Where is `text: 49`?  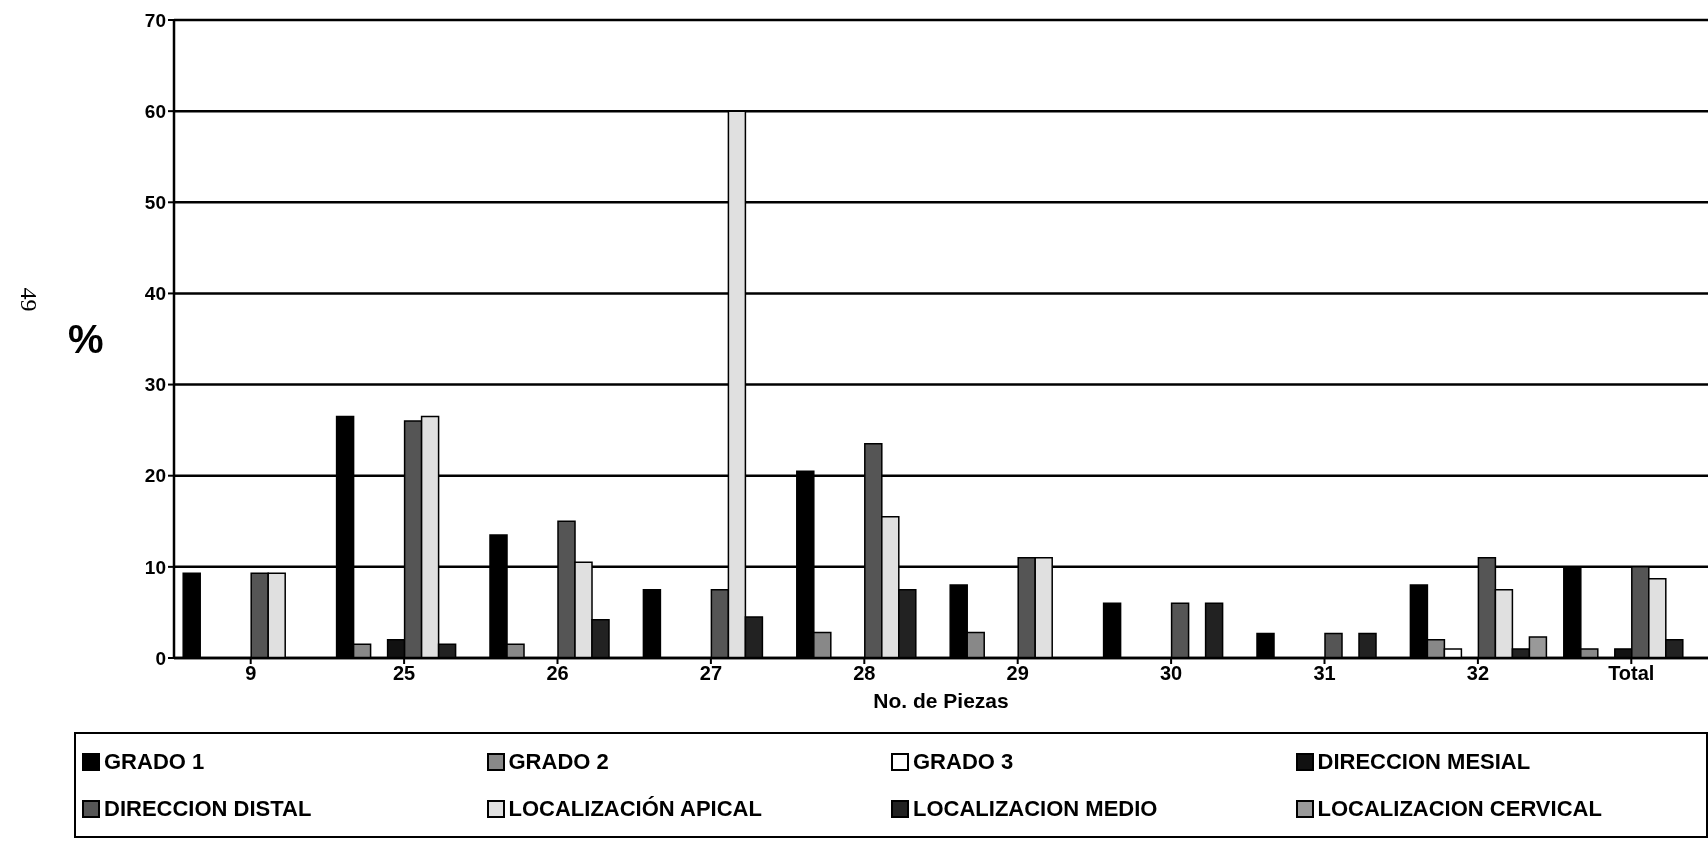 text: 49 is located at coordinates (28, 299).